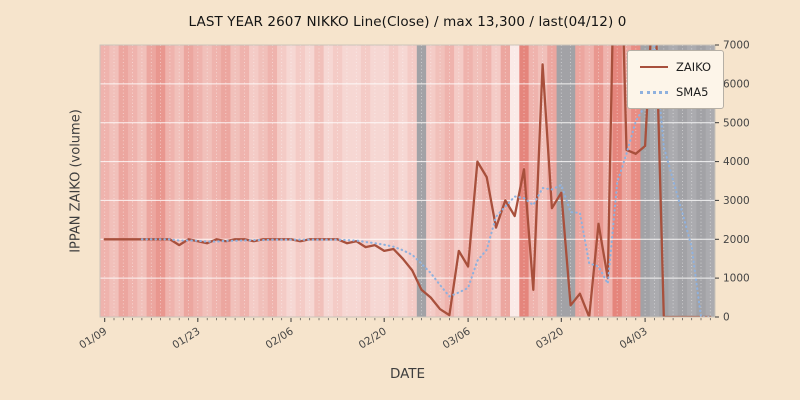 This screenshot has height=400, width=800. I want to click on x-axis-label: DATE, so click(407, 374).